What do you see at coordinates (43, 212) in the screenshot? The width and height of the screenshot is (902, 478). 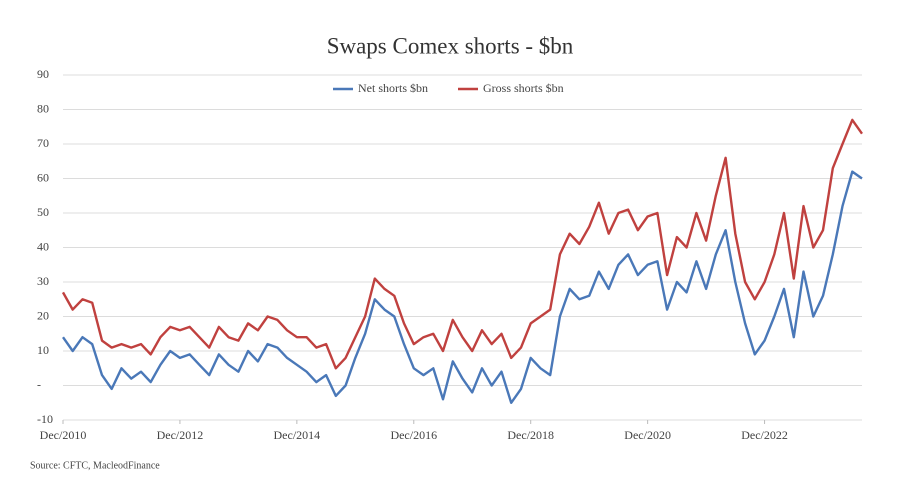 I see `y-tick-label: 50` at bounding box center [43, 212].